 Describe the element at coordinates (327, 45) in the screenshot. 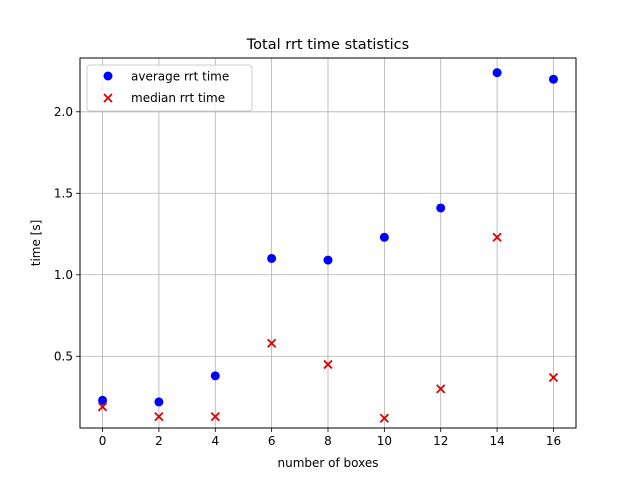

I see `chart-title: Total rrt time statistics` at that location.